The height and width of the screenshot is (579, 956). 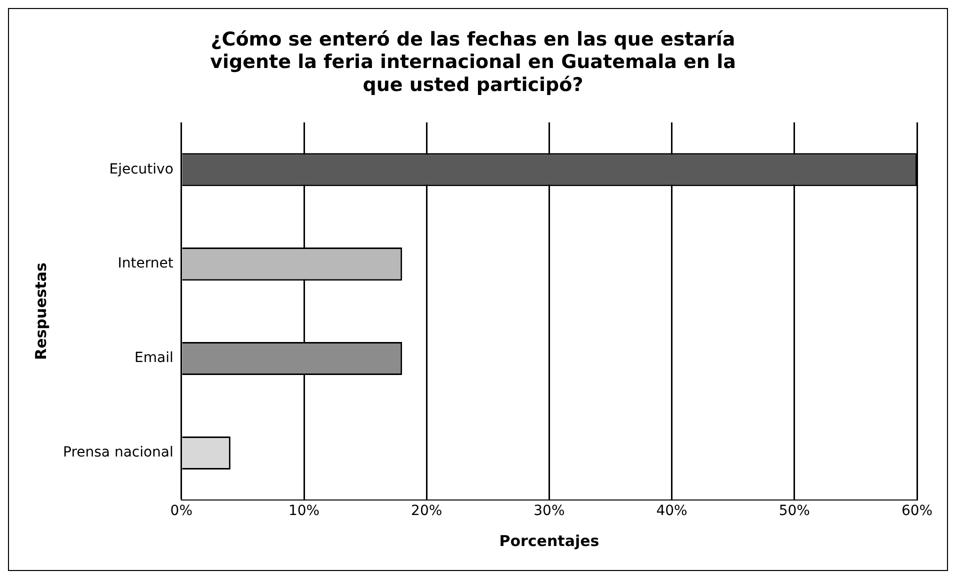 I want to click on y-axis-title: Respuestas, so click(x=41, y=311).